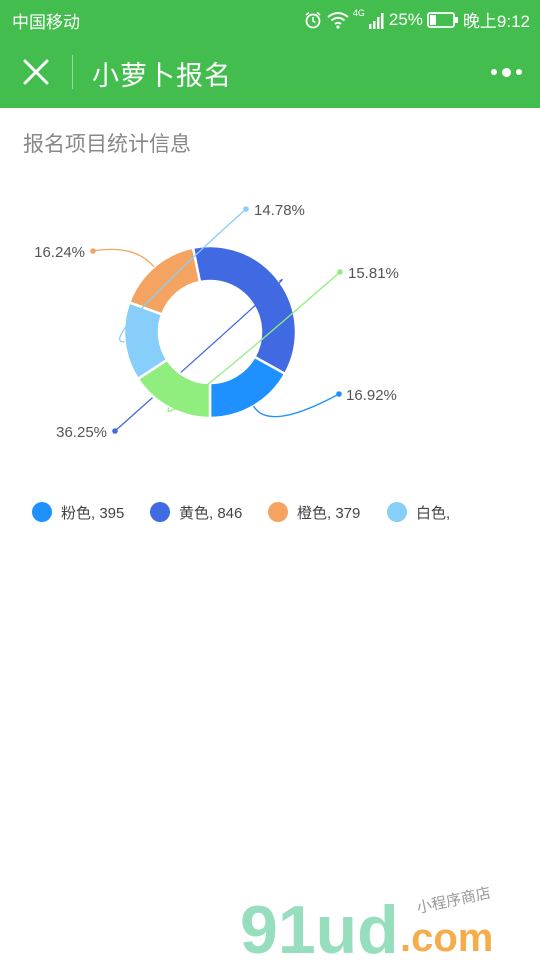 This screenshot has width=540, height=960. Describe the element at coordinates (496, 21) in the screenshot. I see `clock: 晚上9:12` at that location.